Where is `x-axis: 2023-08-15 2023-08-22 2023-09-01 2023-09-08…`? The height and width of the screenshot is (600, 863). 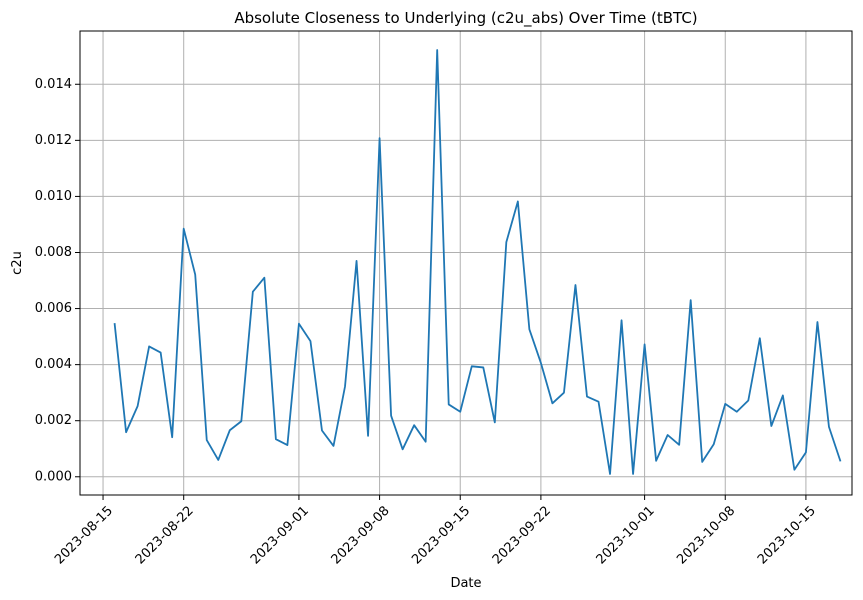 x-axis: 2023-08-15 2023-08-22 2023-09-01 2023-09-08… is located at coordinates (435, 531).